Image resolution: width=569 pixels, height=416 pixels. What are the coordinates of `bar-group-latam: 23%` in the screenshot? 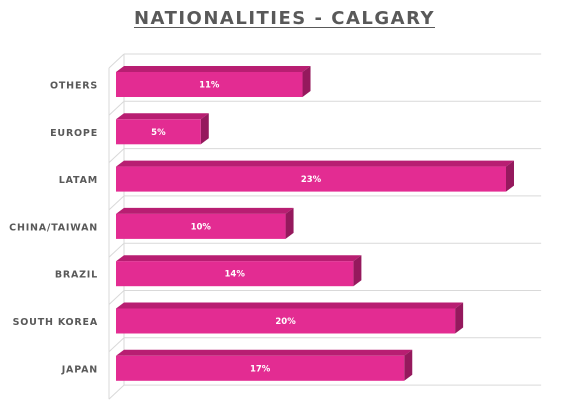 It's located at (315, 176).